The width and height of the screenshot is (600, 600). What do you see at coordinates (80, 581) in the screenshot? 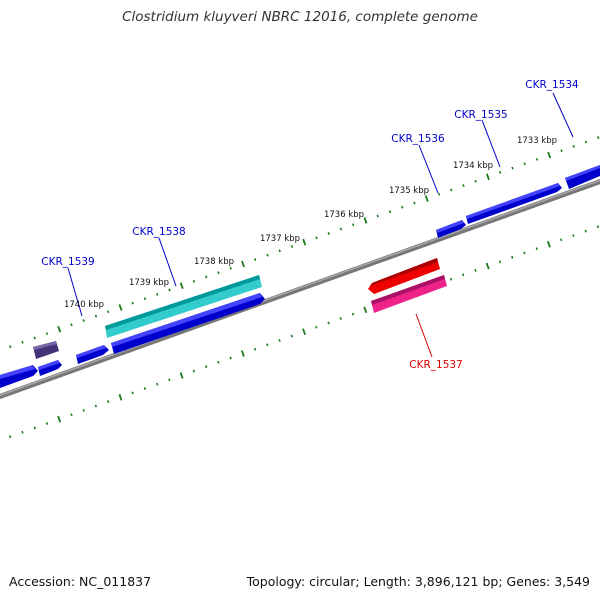
I see `accession-text: Accession: NC_011837` at bounding box center [80, 581].